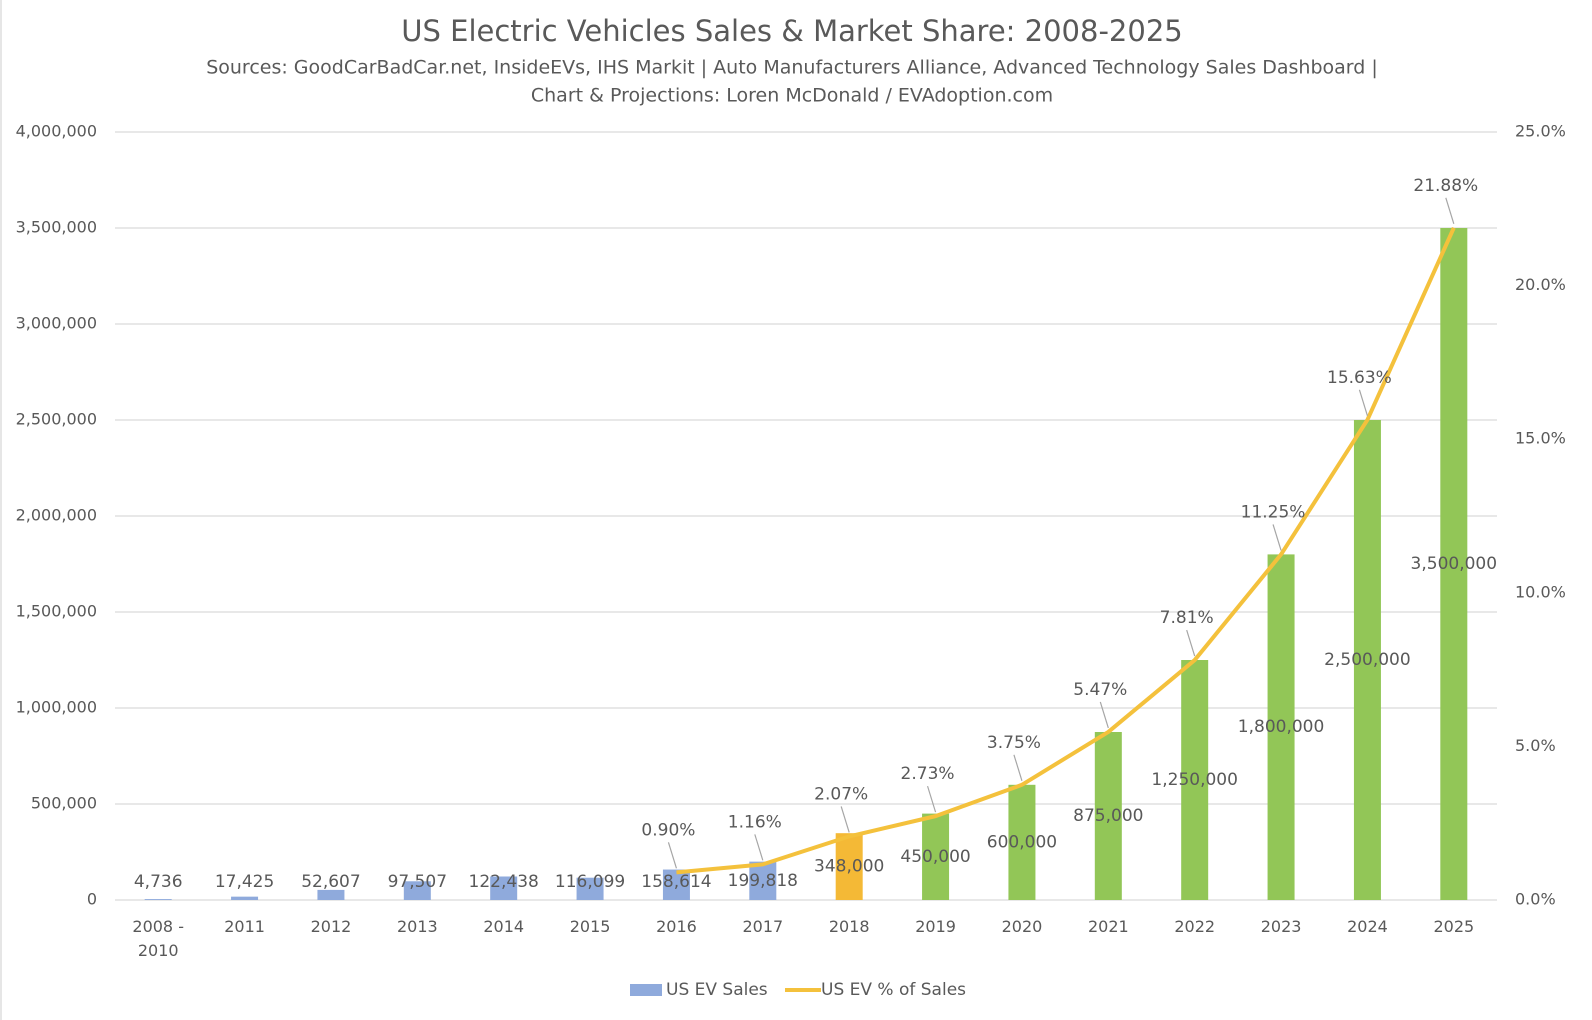  What do you see at coordinates (646, 990) in the screenshot?
I see `legend-swatch` at bounding box center [646, 990].